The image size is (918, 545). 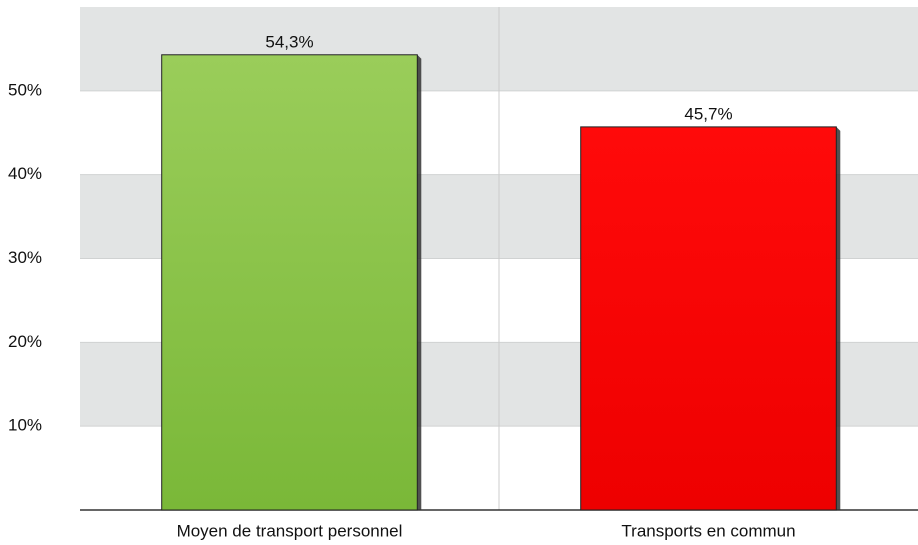 I want to click on y-tick-label: 50%, so click(x=25, y=89).